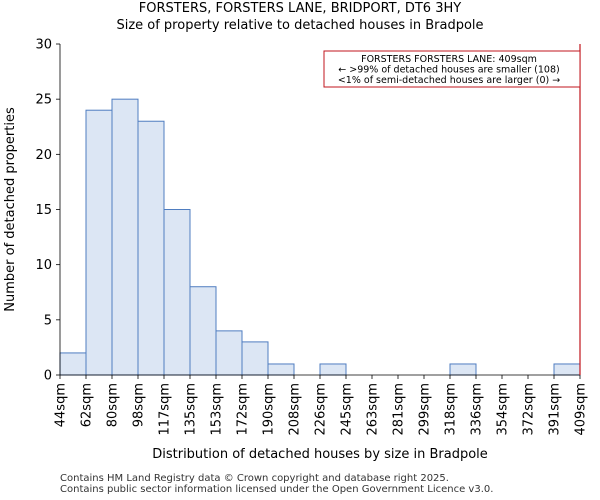 Image resolution: width=600 pixels, height=500 pixels. What do you see at coordinates (10, 209) in the screenshot?
I see `y-axis-title: Number of detached properties` at bounding box center [10, 209].